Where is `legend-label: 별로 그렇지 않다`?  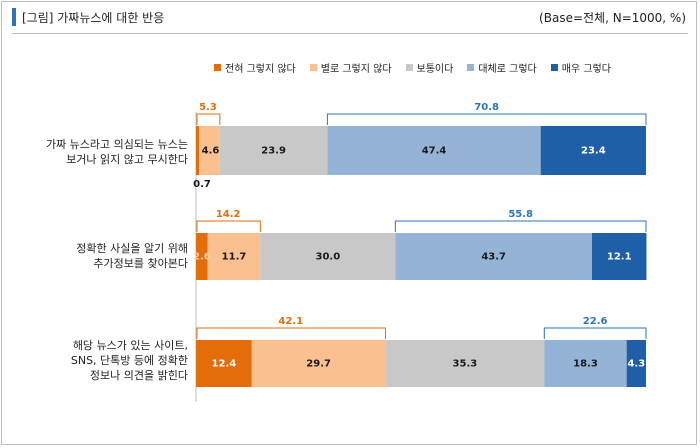
legend-label: 별로 그렇지 않다 is located at coordinates (356, 69).